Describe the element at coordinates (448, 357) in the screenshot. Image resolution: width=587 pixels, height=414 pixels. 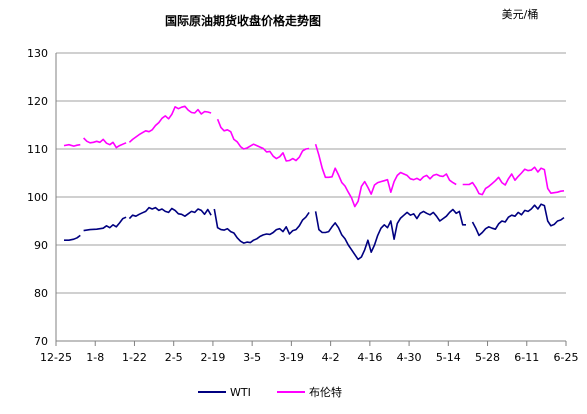
I see `x-tick-label: 5-14` at that location.